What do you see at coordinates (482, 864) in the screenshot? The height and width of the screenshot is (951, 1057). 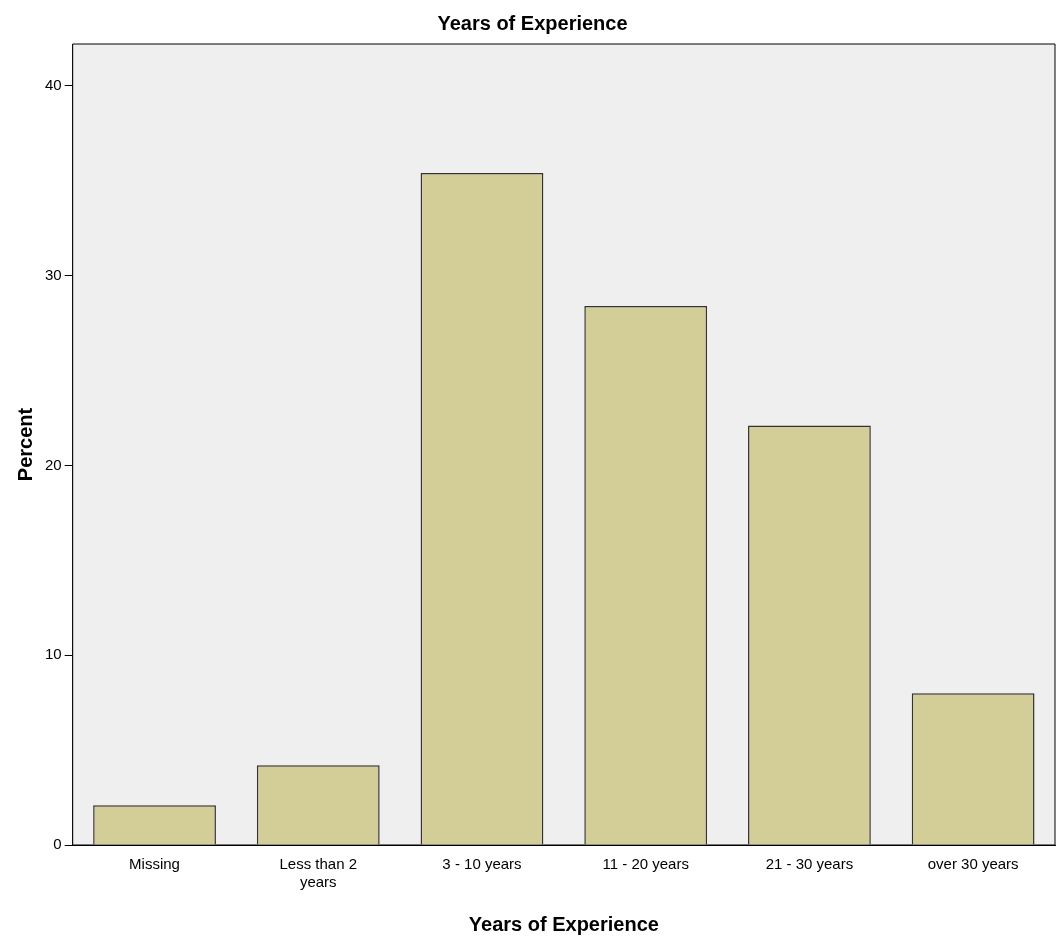 I see `x-tick-label: 3 - 10 years` at bounding box center [482, 864].